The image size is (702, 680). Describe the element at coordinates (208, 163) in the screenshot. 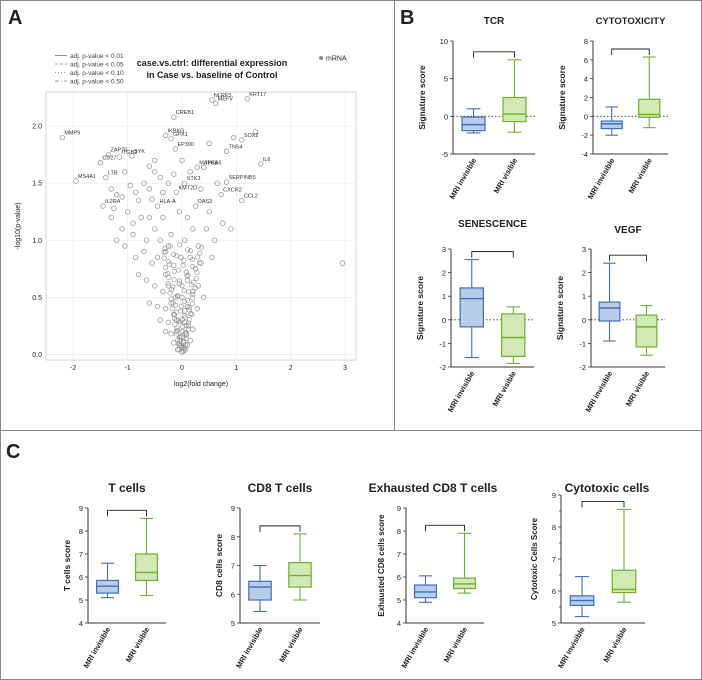

I see `volcano-gene-label: MAPK8` at that location.